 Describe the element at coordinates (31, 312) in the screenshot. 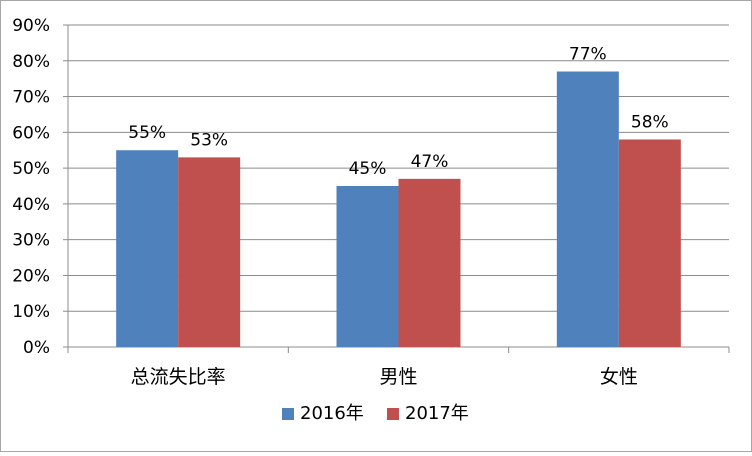

I see `y-tick-label: 10%` at that location.